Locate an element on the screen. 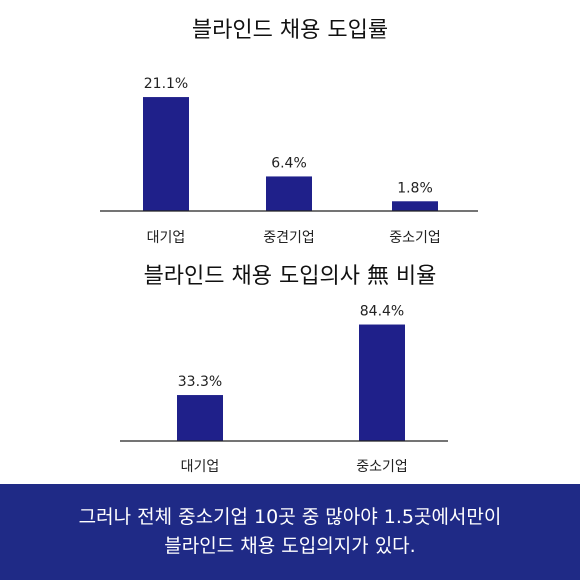  chart1-category-label-3: 중소기업 is located at coordinates (415, 238).